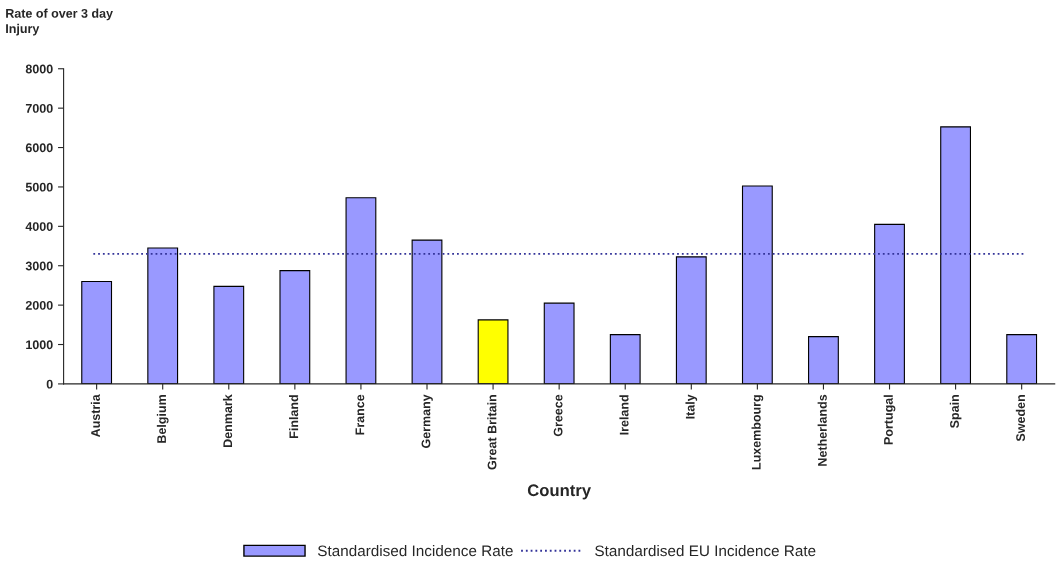 The height and width of the screenshot is (573, 1060). What do you see at coordinates (1020, 418) in the screenshot?
I see `x-tick-label: Sweden` at bounding box center [1020, 418].